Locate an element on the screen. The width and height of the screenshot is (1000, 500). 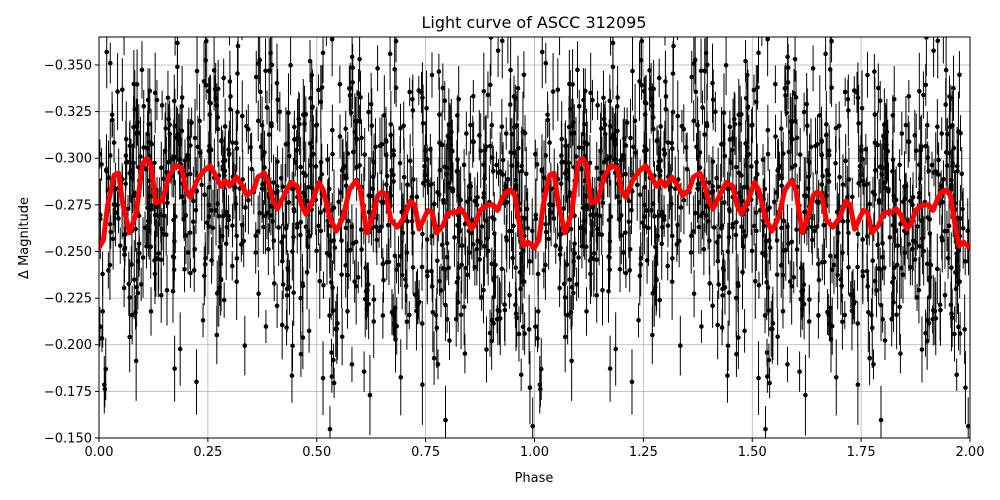
x-tick-label: 1.75 is located at coordinates (861, 452).